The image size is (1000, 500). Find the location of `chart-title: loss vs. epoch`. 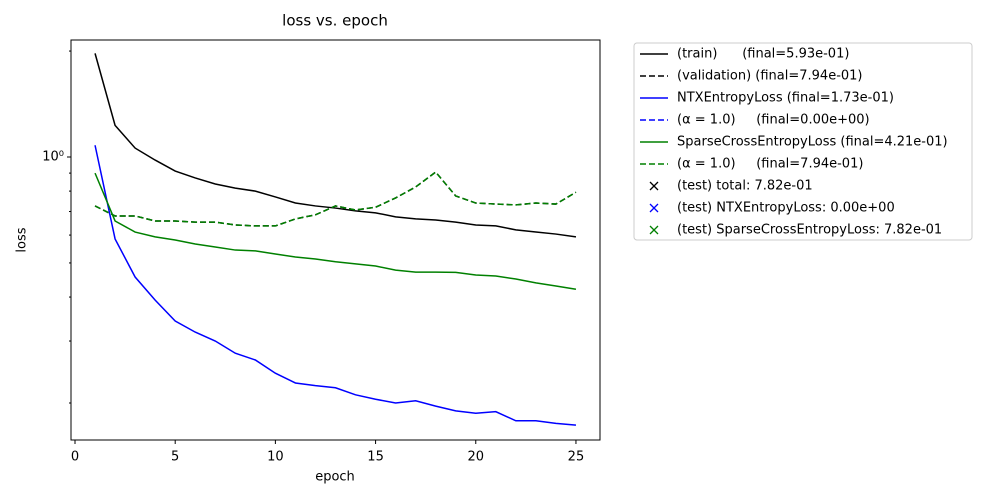

chart-title: loss vs. epoch is located at coordinates (335, 21).